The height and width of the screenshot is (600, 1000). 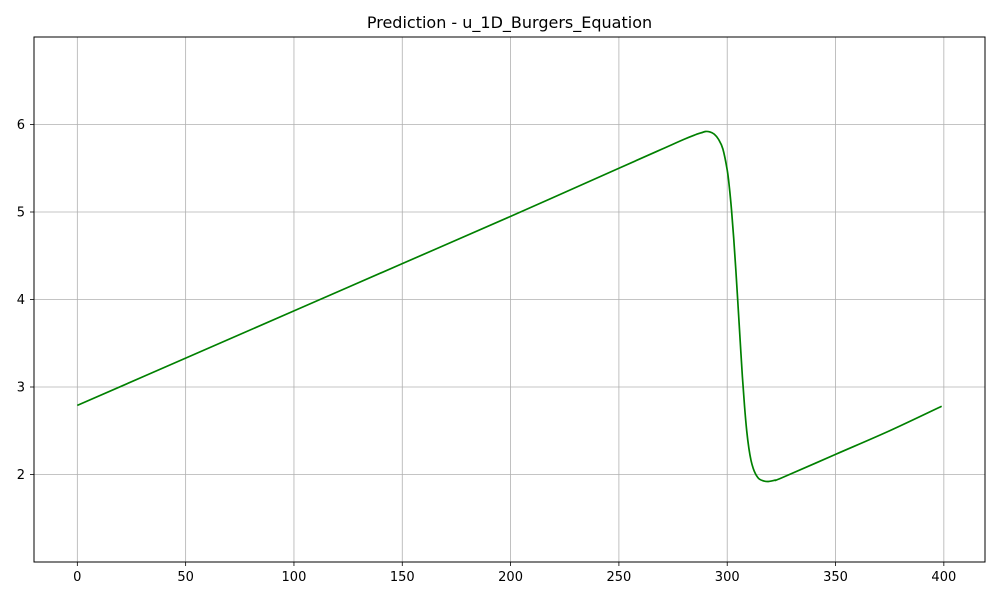 What do you see at coordinates (294, 577) in the screenshot?
I see `x-tick-label: 100` at bounding box center [294, 577].